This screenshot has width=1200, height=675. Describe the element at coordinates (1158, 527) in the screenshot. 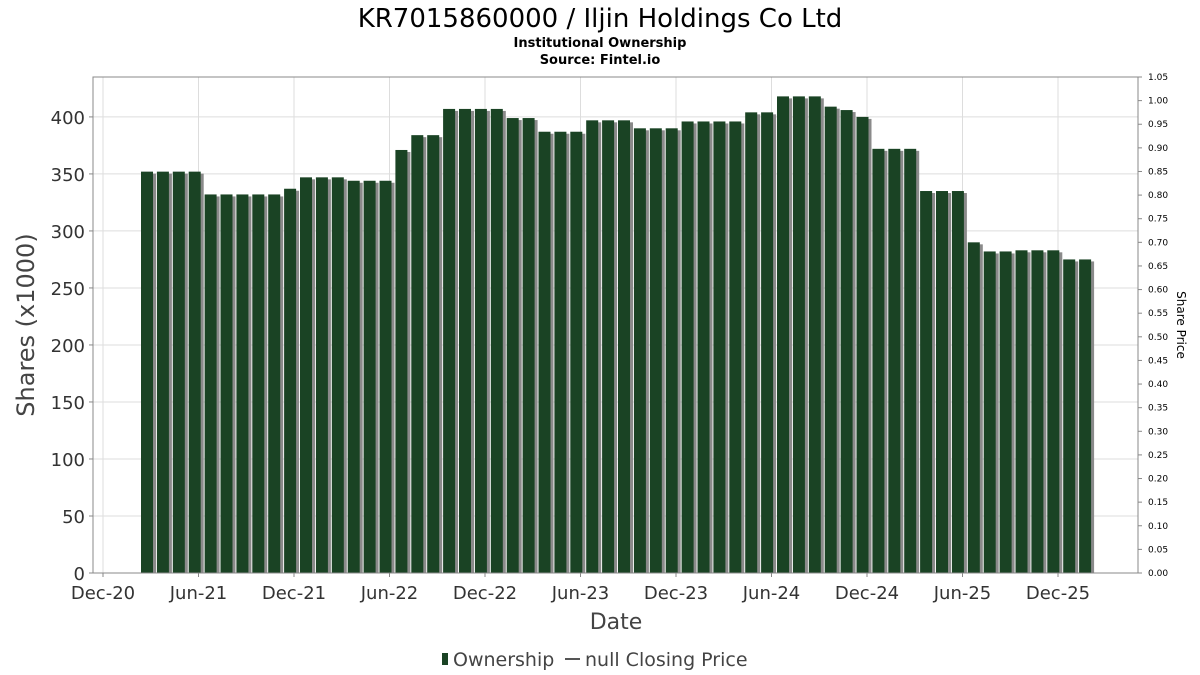

I see `y2-tick-label: 0.10` at that location.